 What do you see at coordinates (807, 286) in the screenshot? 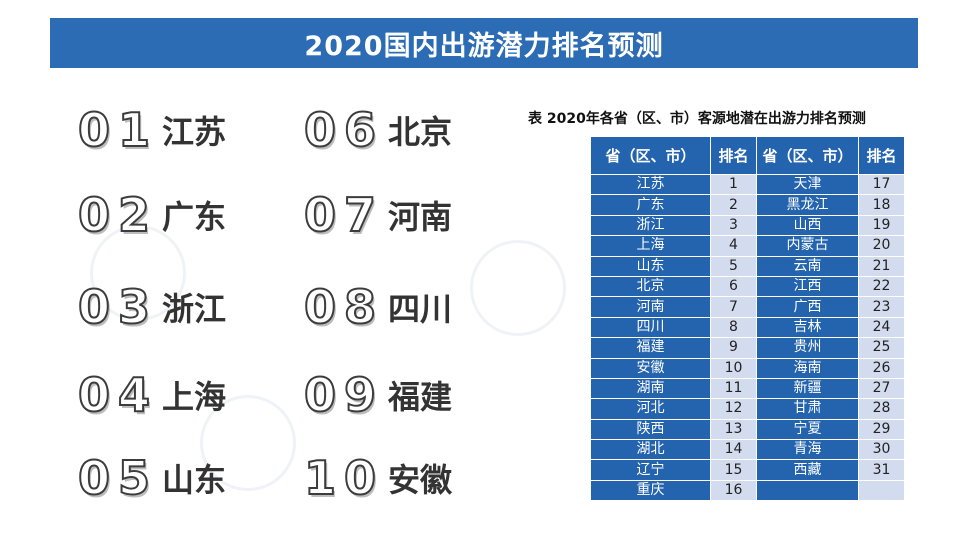
I see `province-cell: 江西` at bounding box center [807, 286].